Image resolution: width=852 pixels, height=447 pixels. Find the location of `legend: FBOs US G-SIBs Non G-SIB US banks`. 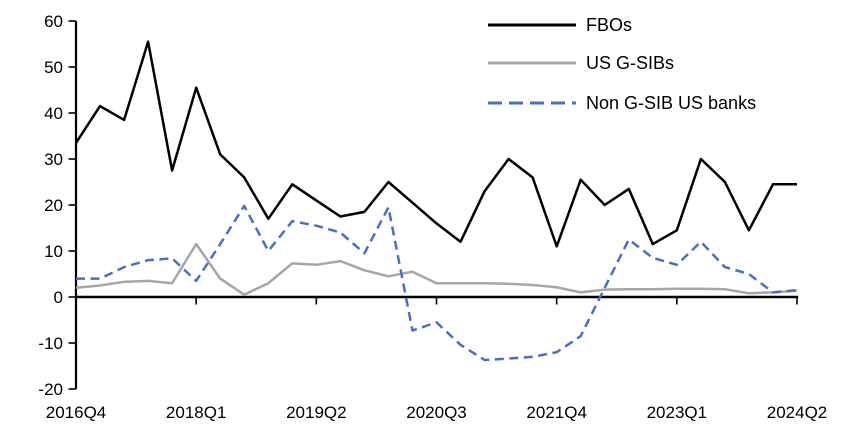

legend: FBOs US G-SIBs Non G-SIB US banks is located at coordinates (622, 64).